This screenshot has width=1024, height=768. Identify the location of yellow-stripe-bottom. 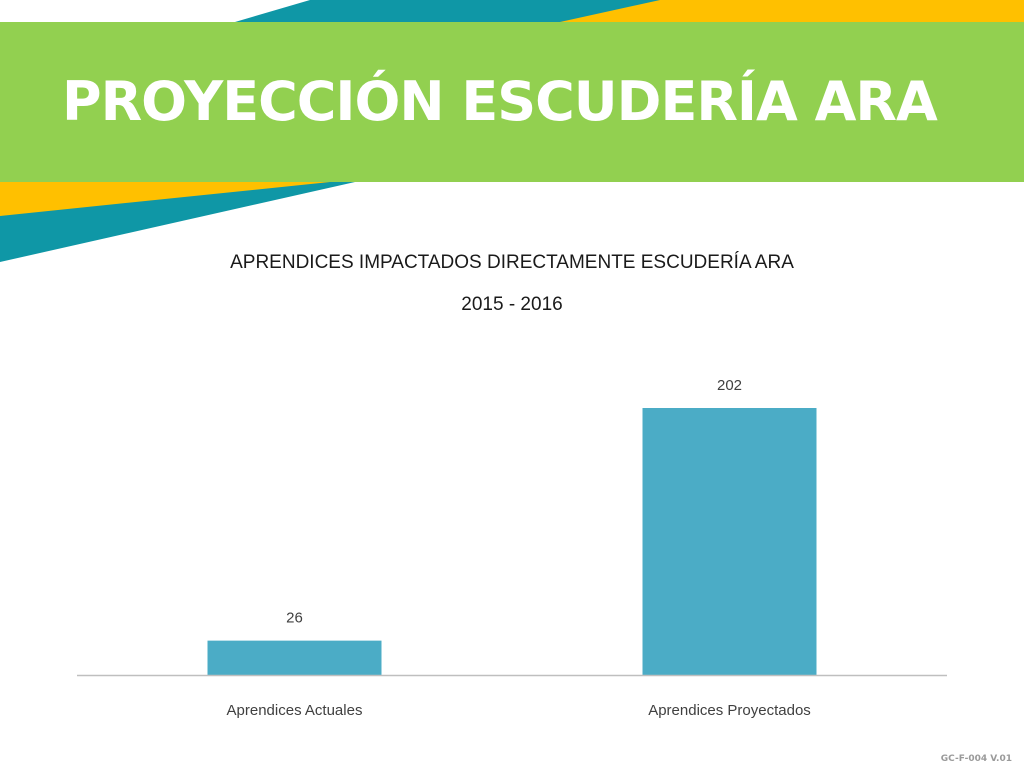
(165, 199).